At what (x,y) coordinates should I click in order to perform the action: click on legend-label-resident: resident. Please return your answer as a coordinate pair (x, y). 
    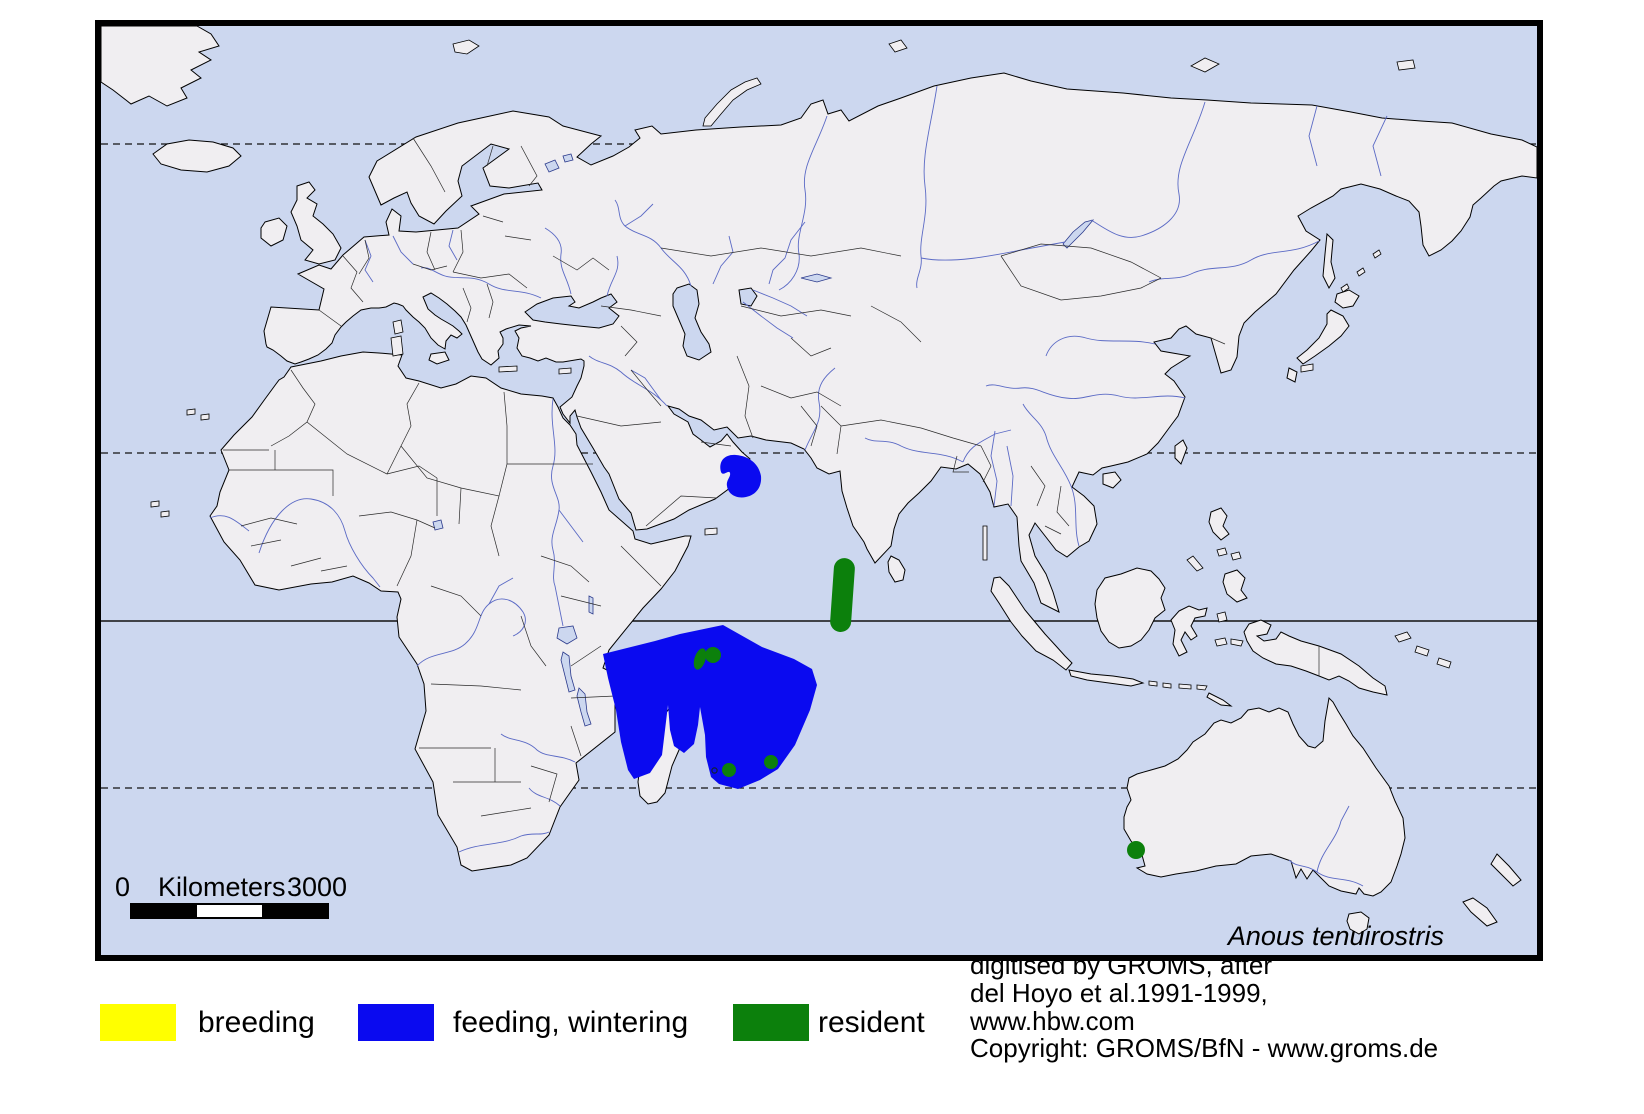
    Looking at the image, I should click on (871, 1022).